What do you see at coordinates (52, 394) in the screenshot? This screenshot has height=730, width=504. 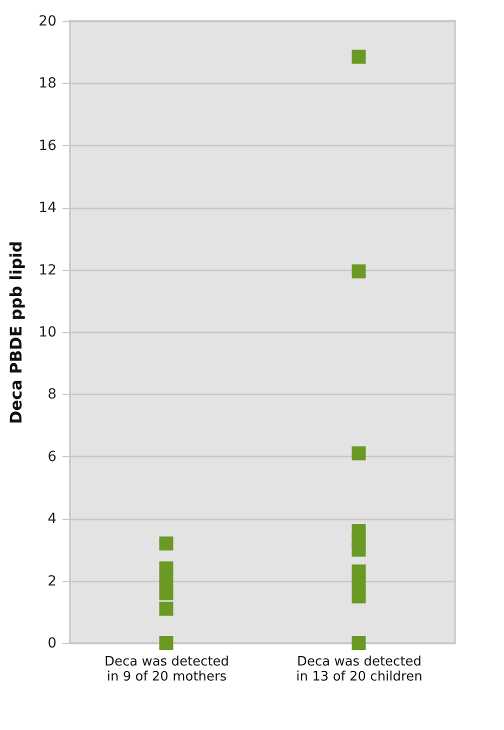 I see `y-tick-label: 8` at bounding box center [52, 394].